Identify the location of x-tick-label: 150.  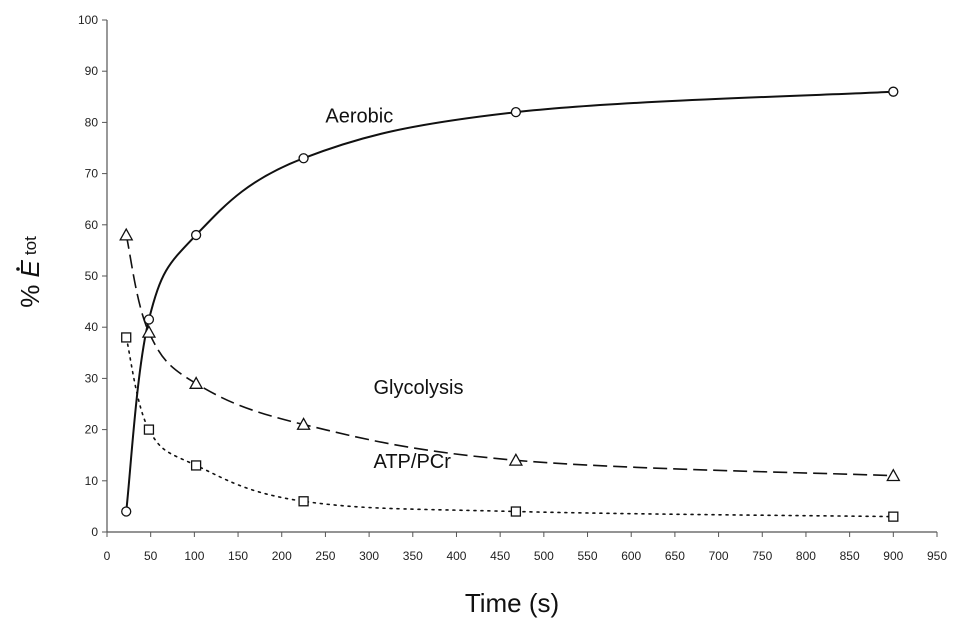
(238, 556).